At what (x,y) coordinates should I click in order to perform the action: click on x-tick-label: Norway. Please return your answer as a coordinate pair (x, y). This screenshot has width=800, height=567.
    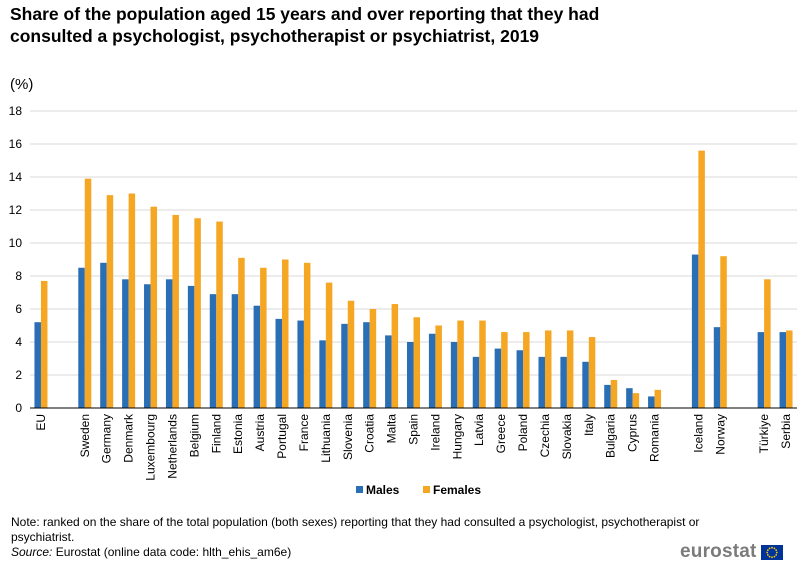
    Looking at the image, I should click on (720, 434).